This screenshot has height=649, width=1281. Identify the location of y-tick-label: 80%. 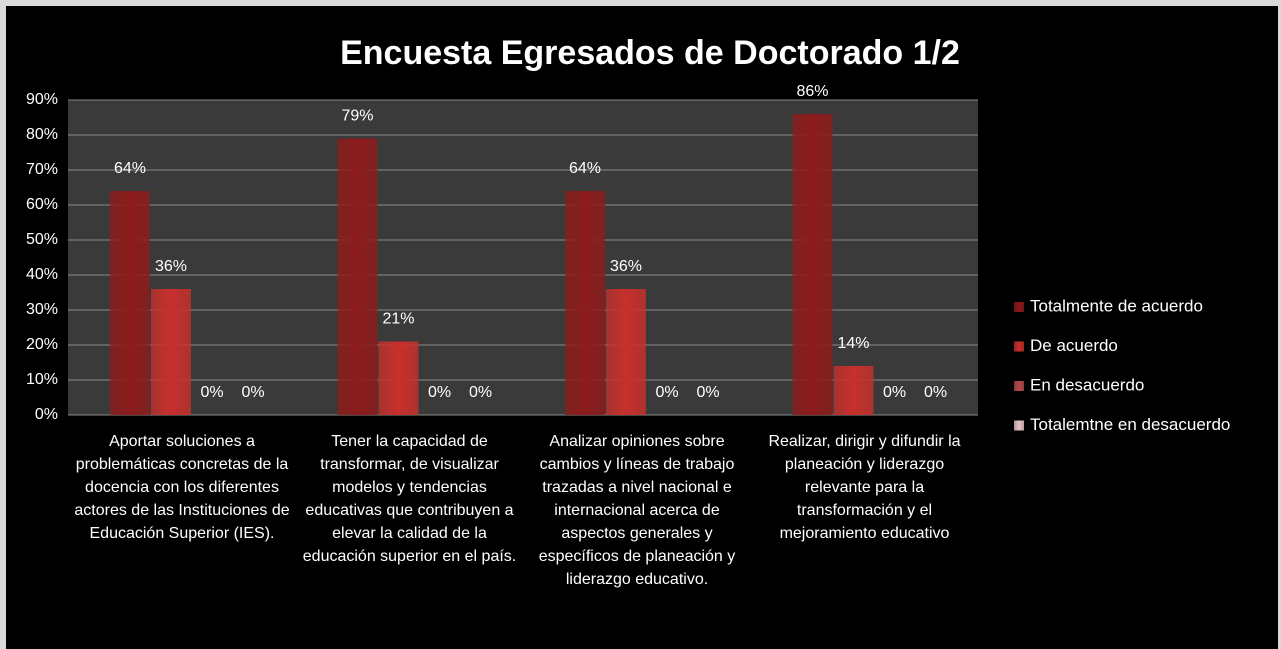
(42, 134).